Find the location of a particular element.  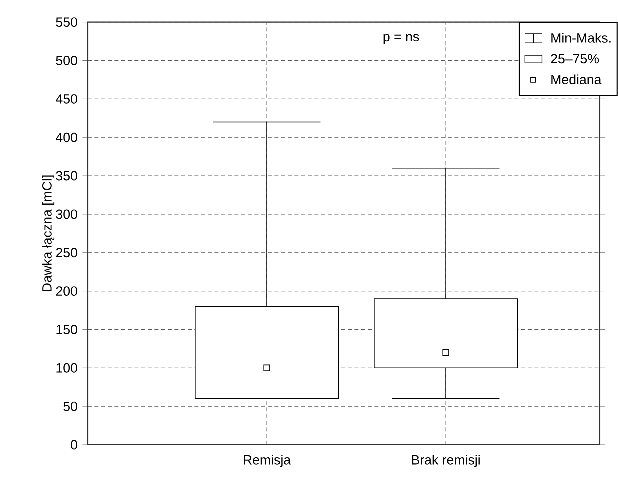

y-tick-label: 0 is located at coordinates (74, 445).